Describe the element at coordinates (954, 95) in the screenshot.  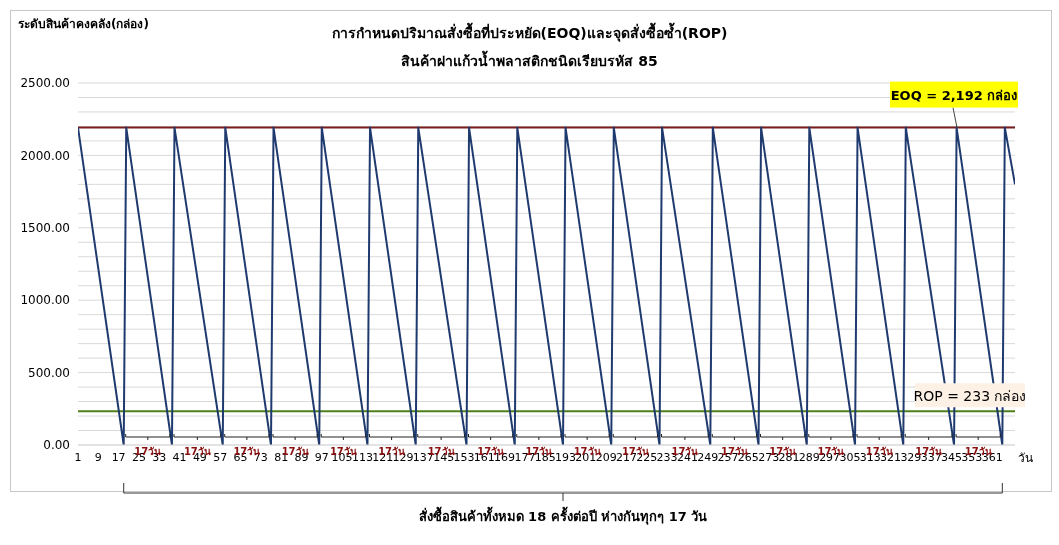
I see `ref-line-label: EOQ = 2,192 กล่อง` at that location.